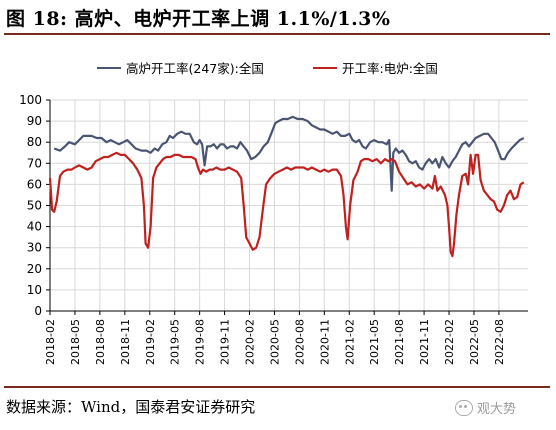  I want to click on legend-item-electric-furnace: 开工率:电炉:全国, so click(375, 67).